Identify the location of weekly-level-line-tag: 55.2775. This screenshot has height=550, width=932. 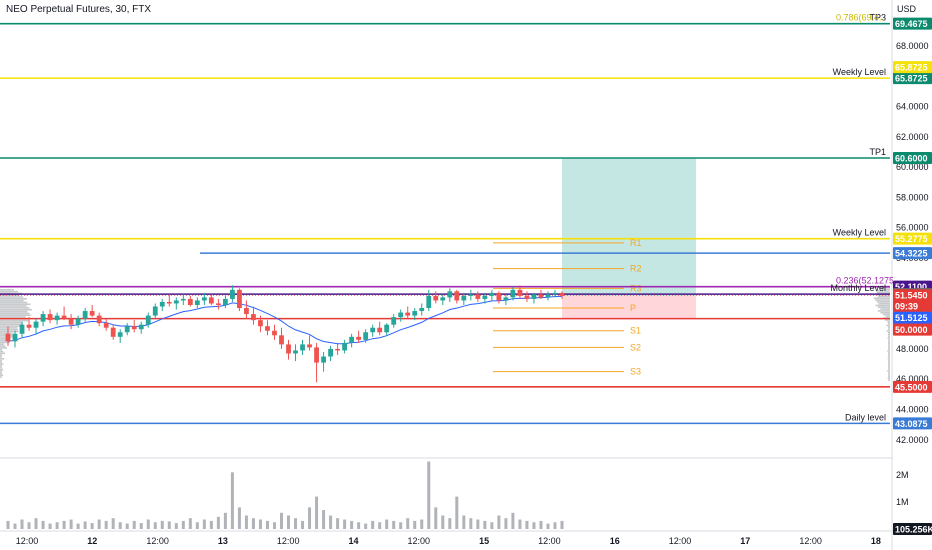
(911, 239).